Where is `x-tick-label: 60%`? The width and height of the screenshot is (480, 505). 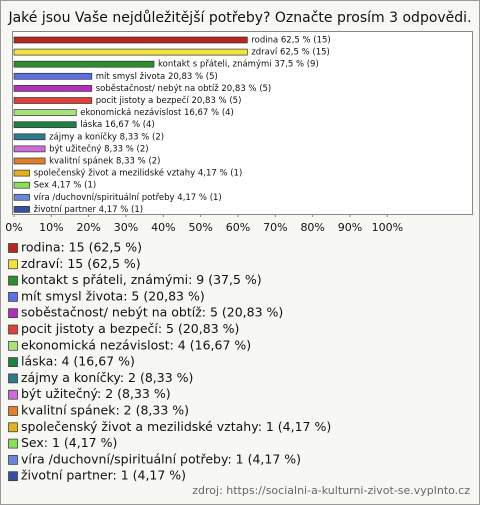
x-tick-label: 60% is located at coordinates (238, 227).